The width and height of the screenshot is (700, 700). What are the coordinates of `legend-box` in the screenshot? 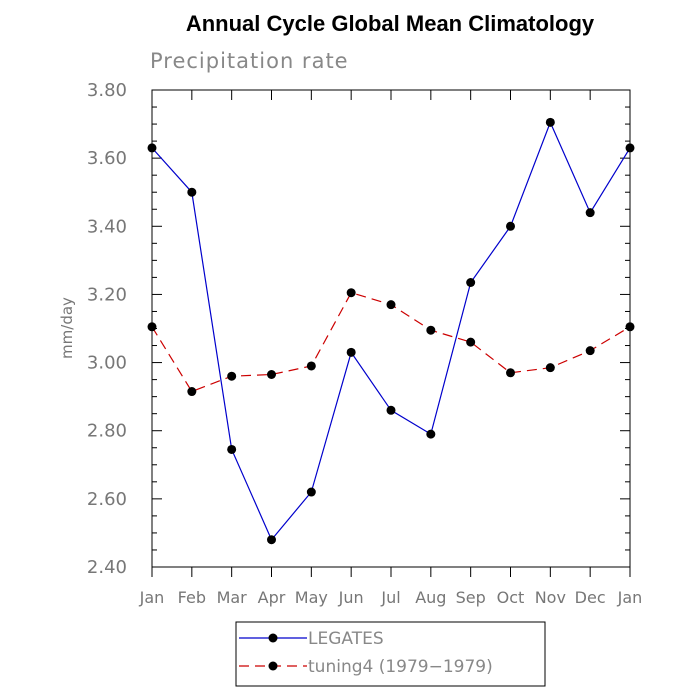 It's located at (390, 654).